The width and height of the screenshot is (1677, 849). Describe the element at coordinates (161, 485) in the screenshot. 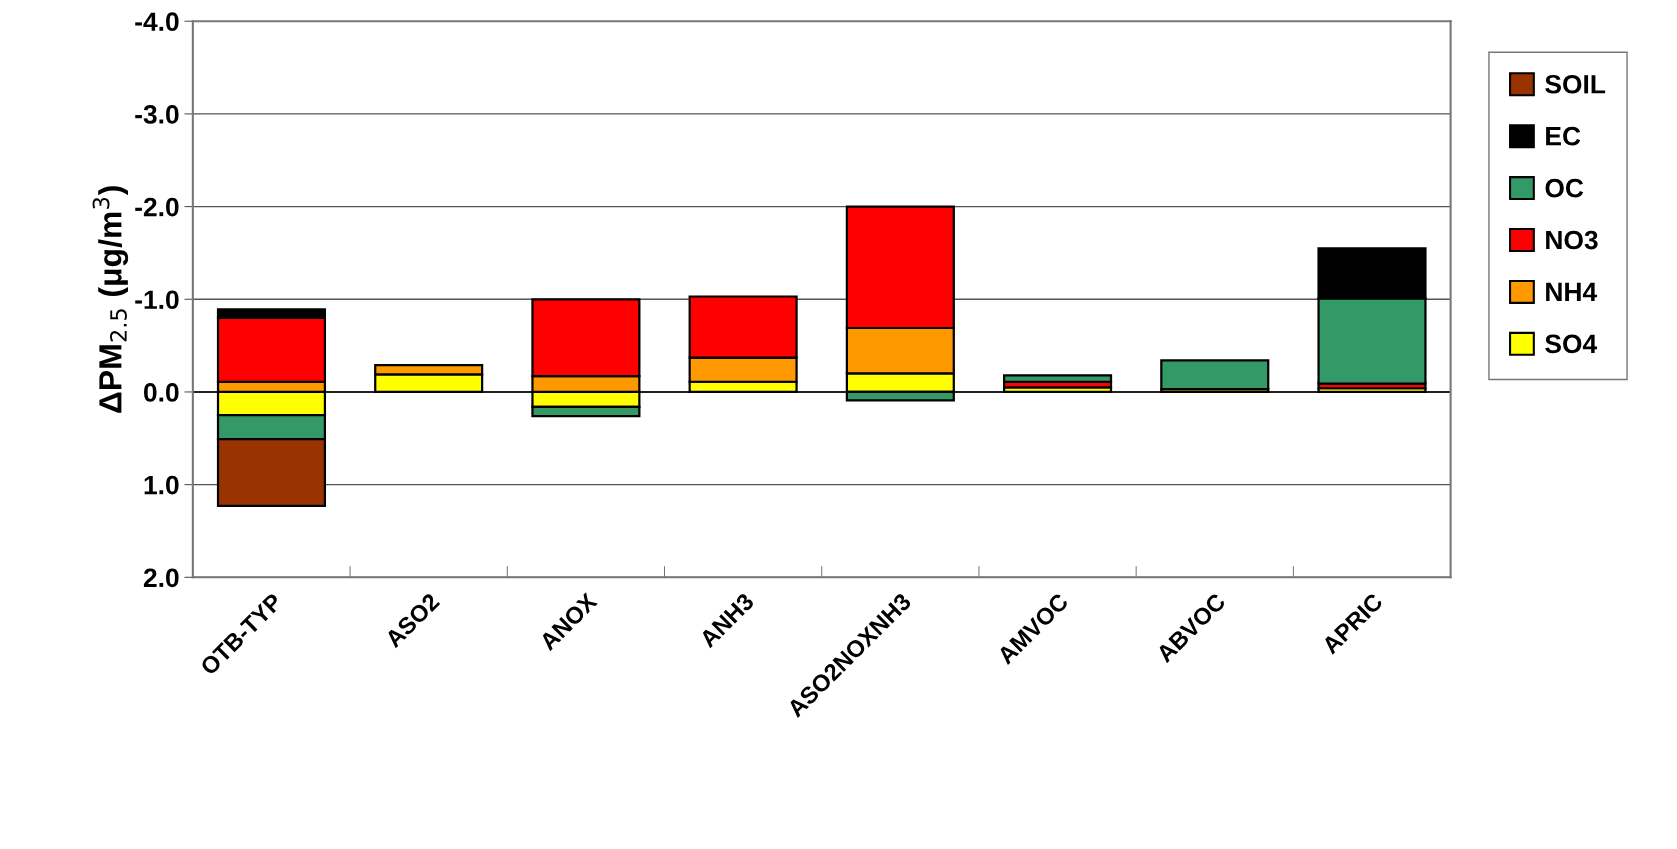

I see `y-tick-label: 1.0` at that location.